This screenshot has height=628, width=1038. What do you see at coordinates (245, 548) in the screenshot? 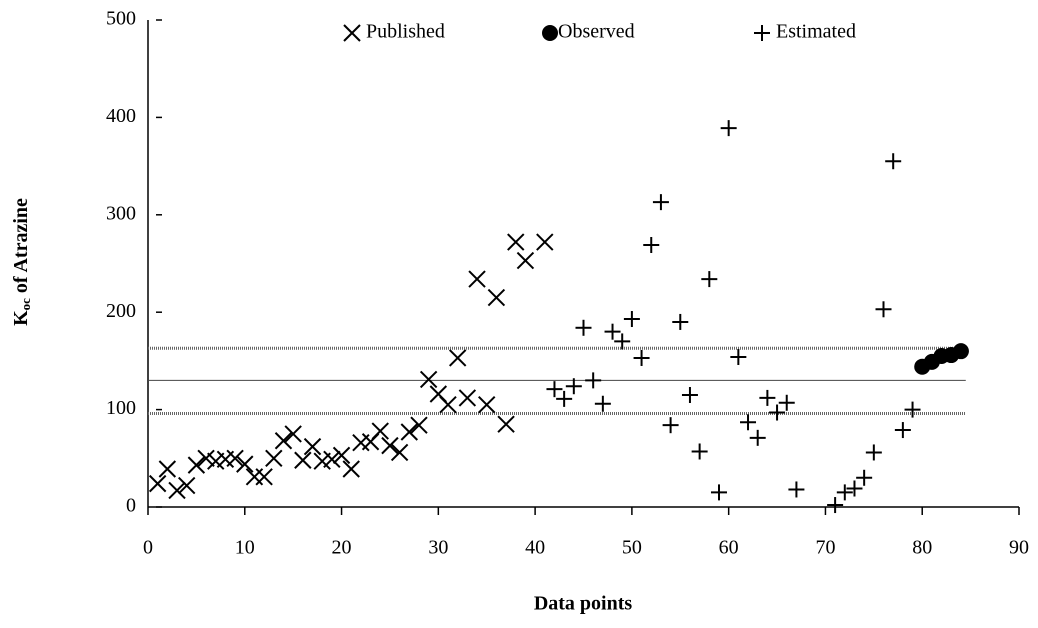
I see `x-tick-label: 10` at bounding box center [245, 548].